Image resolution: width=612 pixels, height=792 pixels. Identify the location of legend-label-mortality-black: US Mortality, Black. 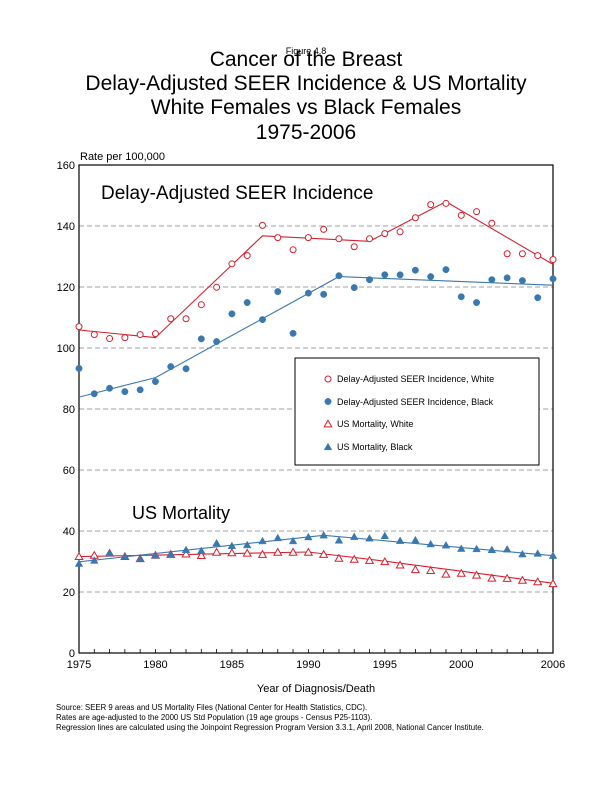
(375, 447).